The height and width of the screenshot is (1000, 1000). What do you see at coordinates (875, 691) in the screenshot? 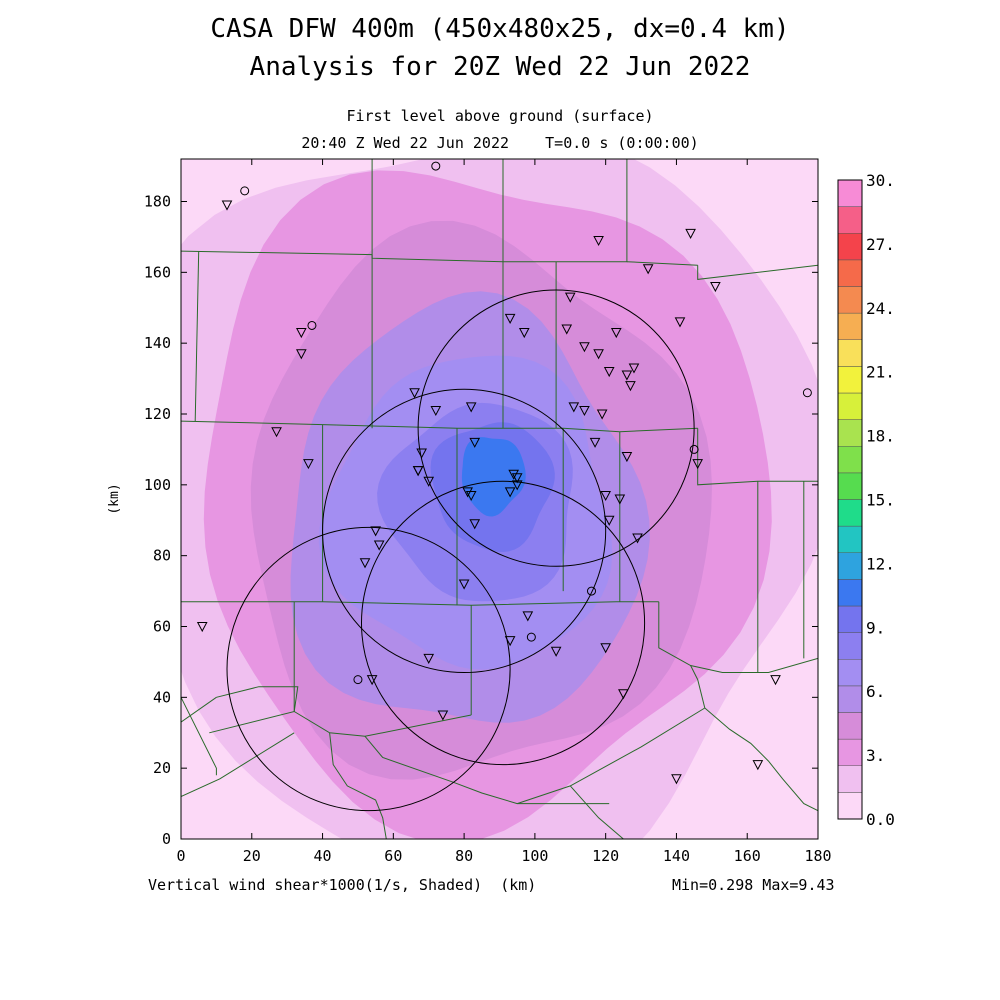
I see `colorbar-label: 6.` at bounding box center [875, 691].